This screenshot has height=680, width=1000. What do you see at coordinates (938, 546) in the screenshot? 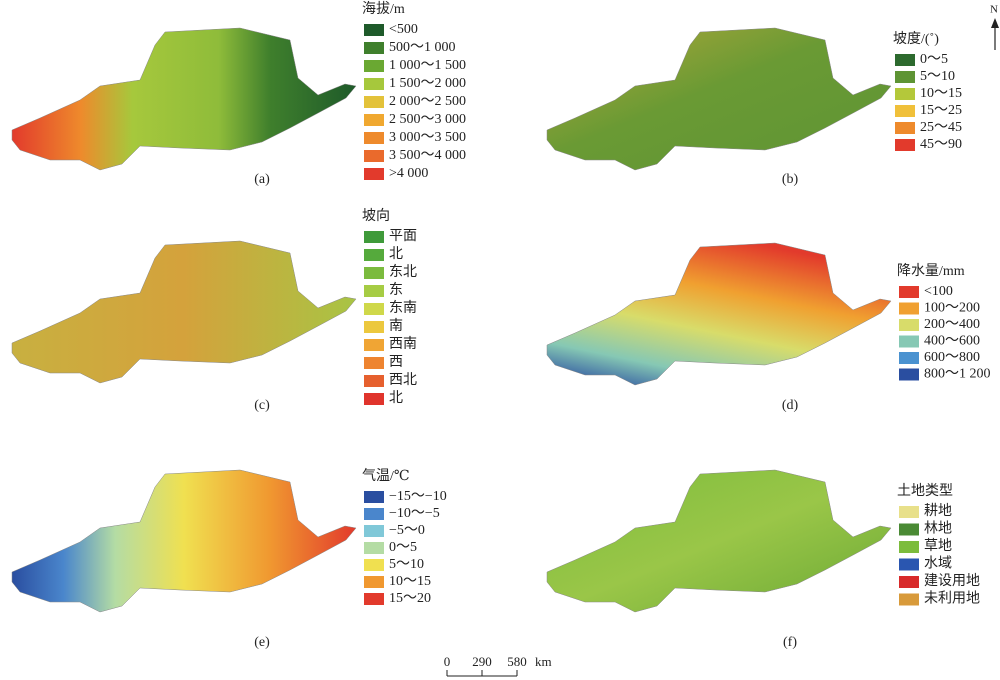
I see `legend-label: 草地` at bounding box center [938, 546].